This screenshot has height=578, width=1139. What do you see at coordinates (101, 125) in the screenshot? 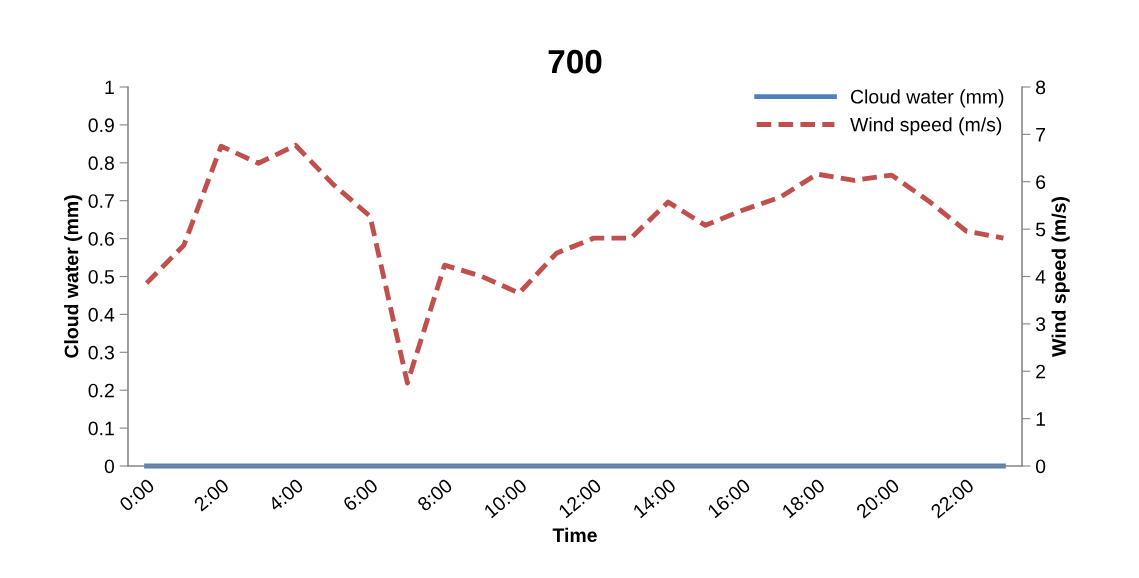
I see `y-tick-label: 0.9` at bounding box center [101, 125].